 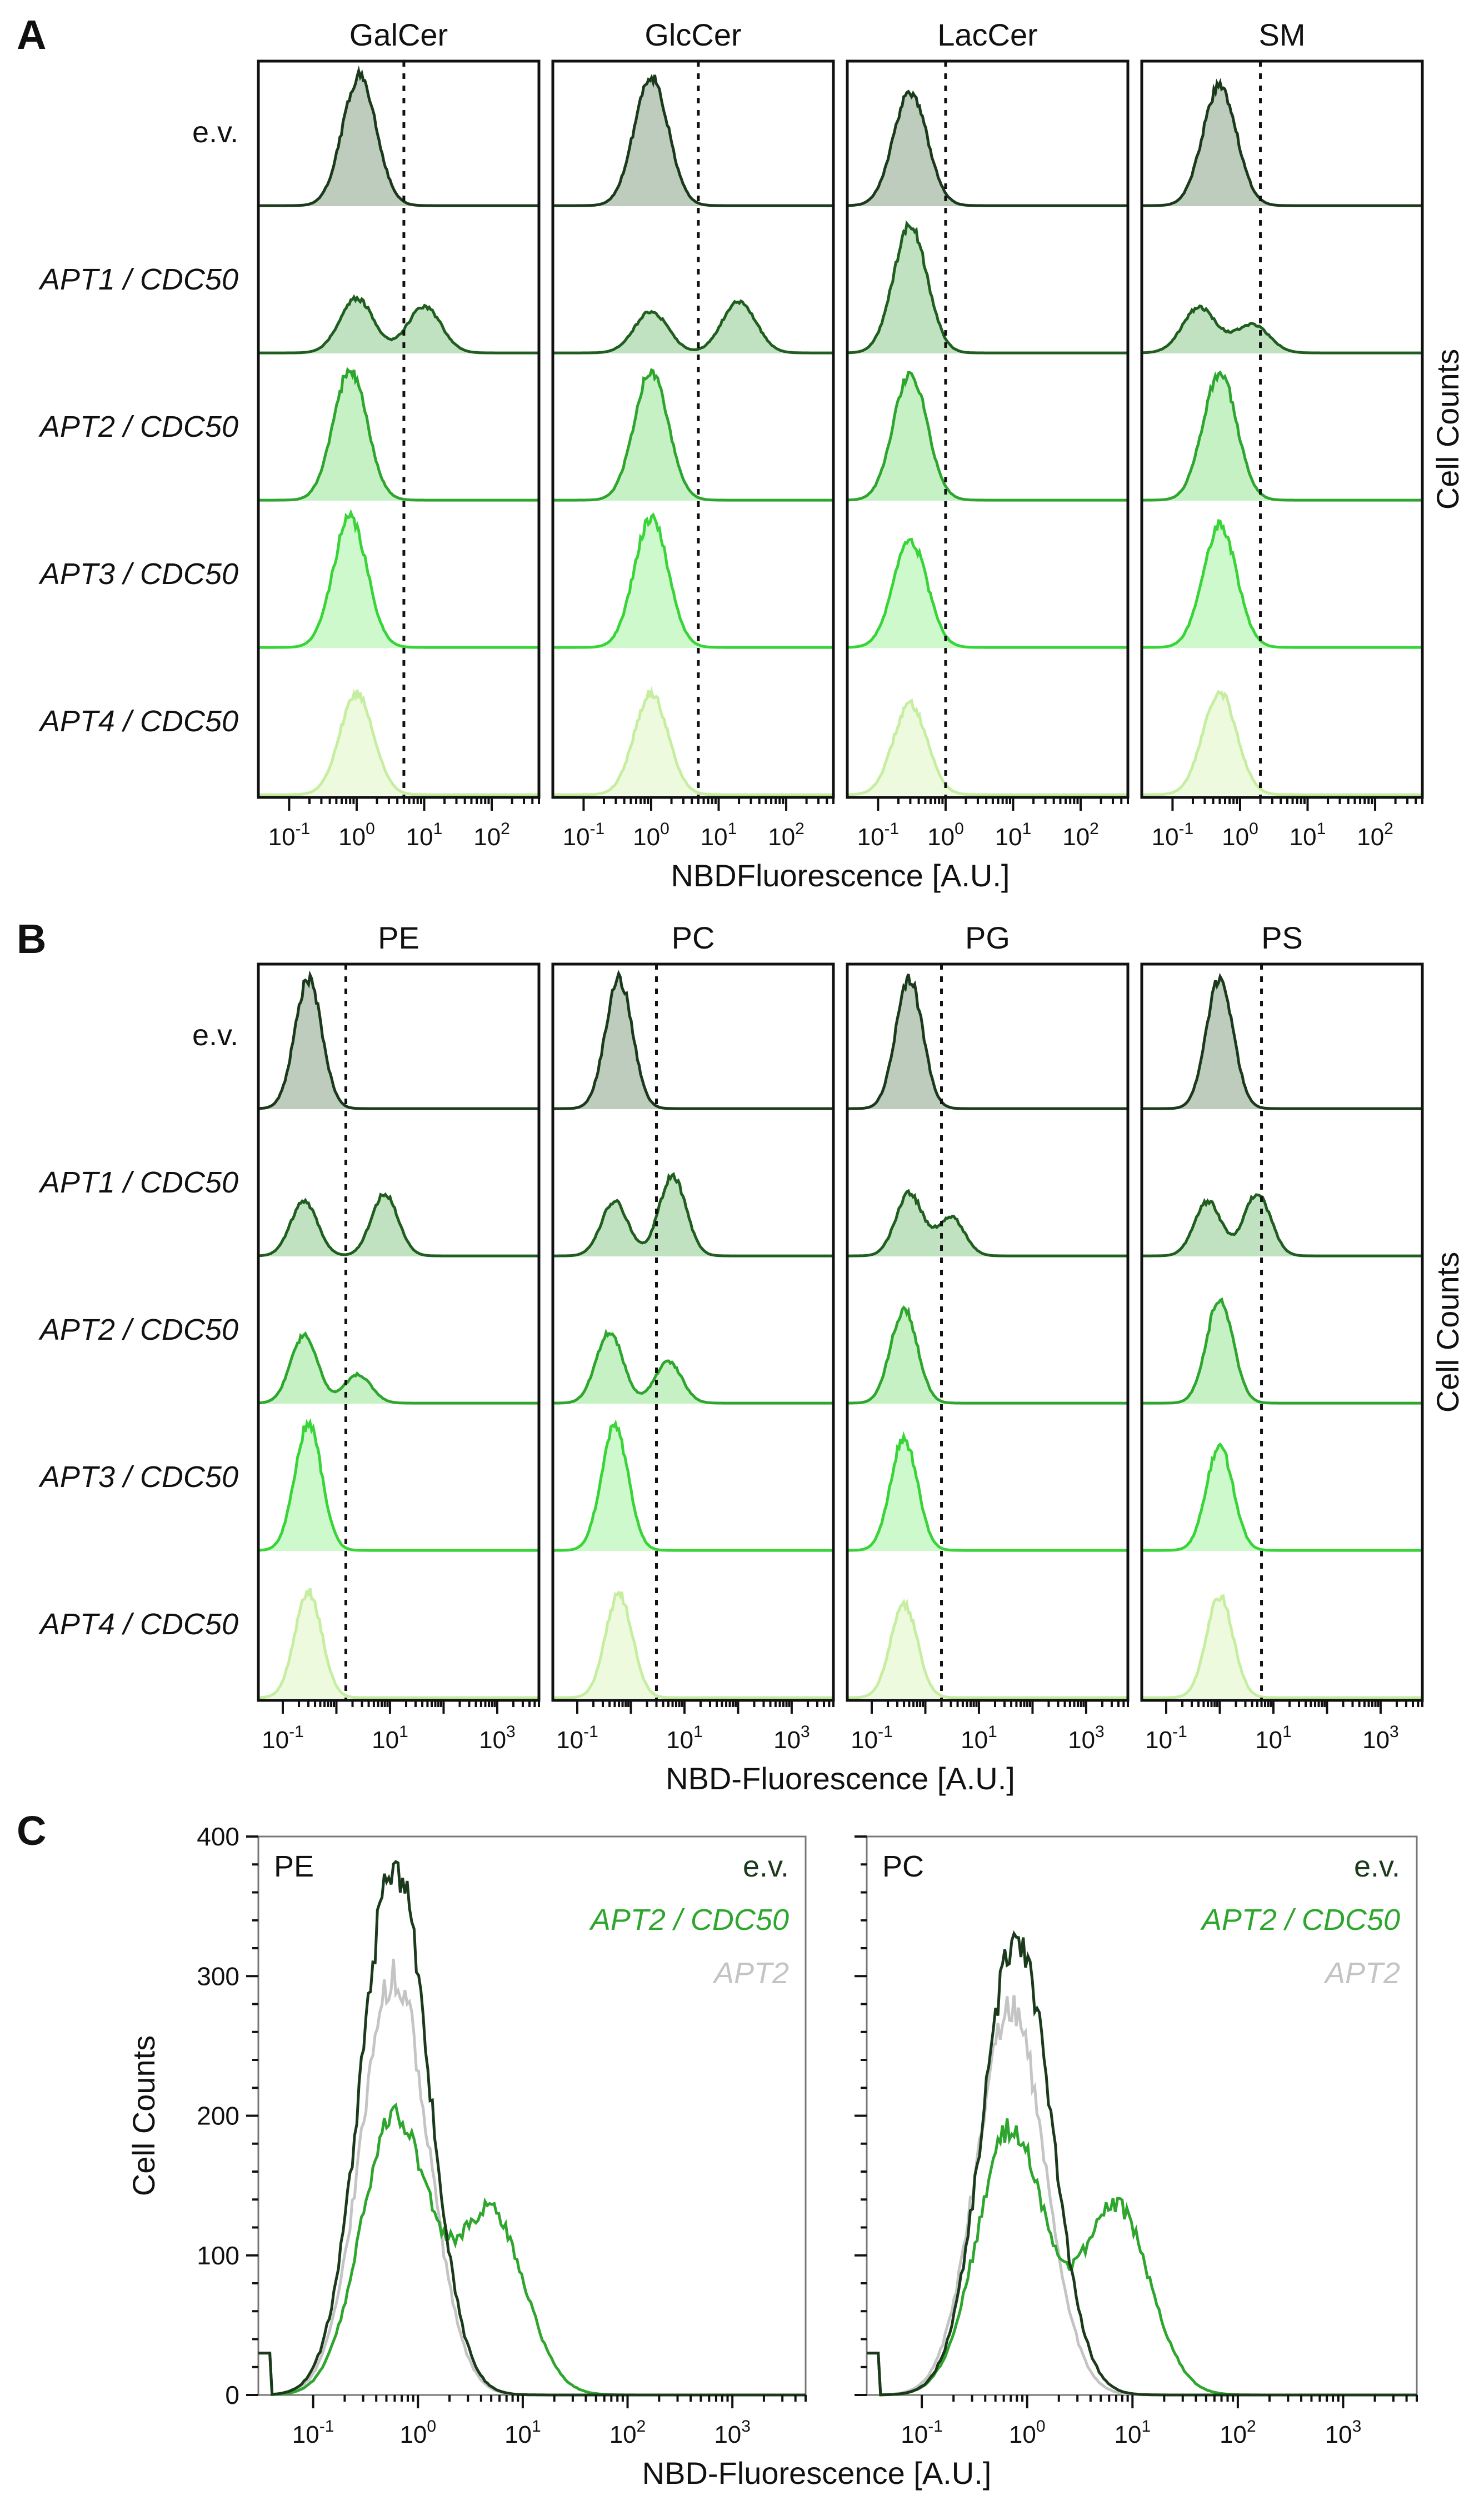 What do you see at coordinates (218, 1976) in the screenshot?
I see `y-tick-label: 300` at bounding box center [218, 1976].